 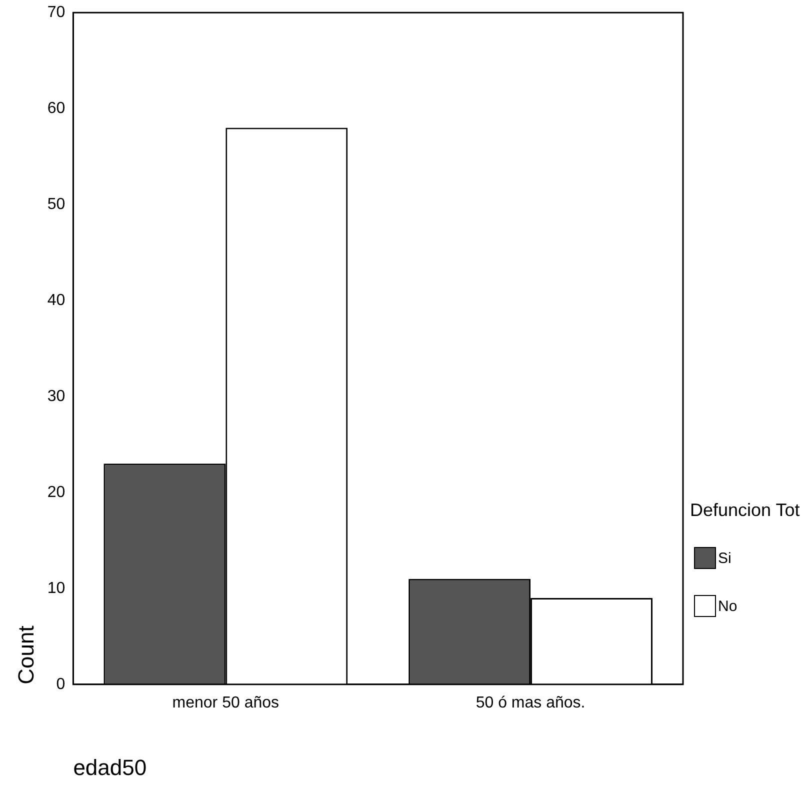 What do you see at coordinates (725, 558) in the screenshot?
I see `legend-label: Si` at bounding box center [725, 558].